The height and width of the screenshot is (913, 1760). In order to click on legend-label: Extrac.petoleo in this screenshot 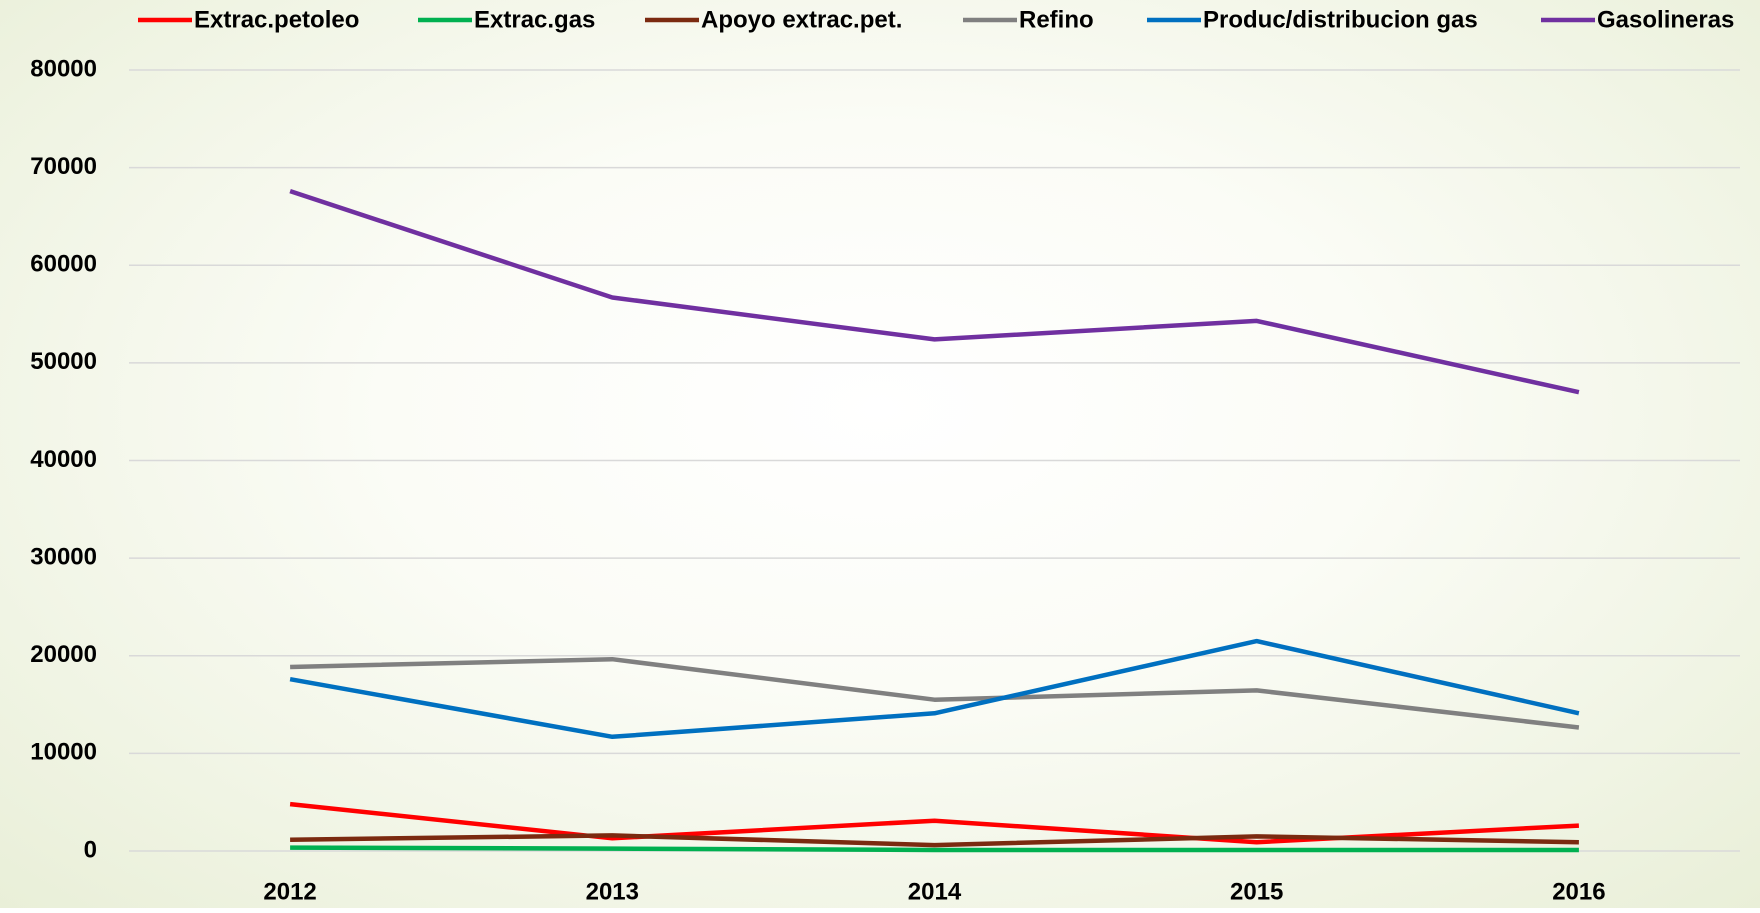, I will do `click(276, 19)`.